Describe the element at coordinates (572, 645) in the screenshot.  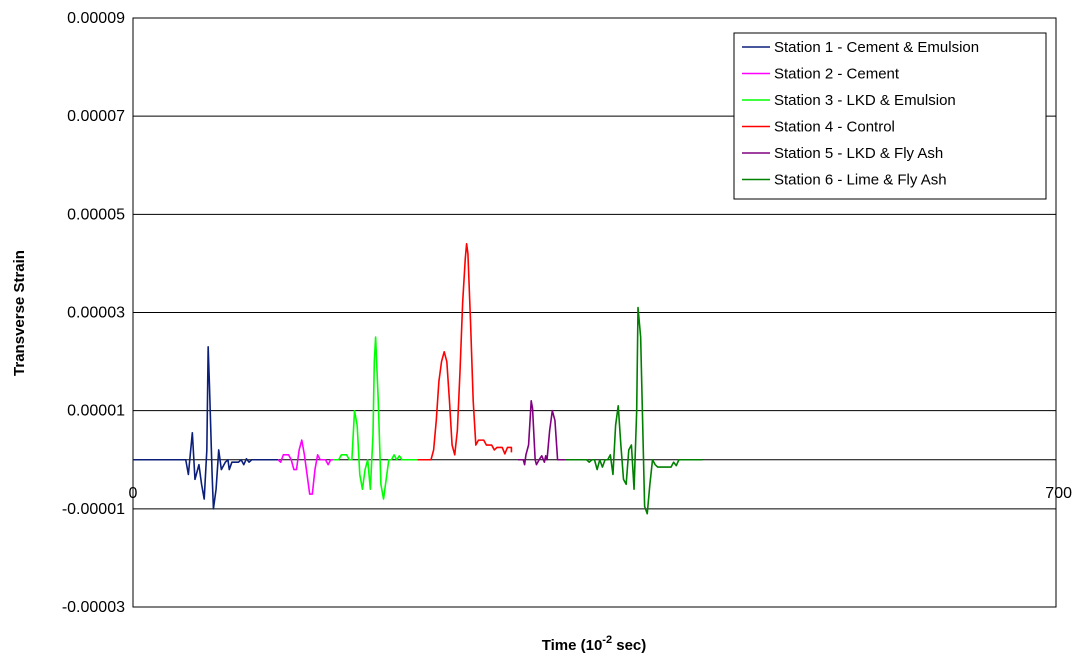
I see `x-axis-title-main: Time (10` at that location.